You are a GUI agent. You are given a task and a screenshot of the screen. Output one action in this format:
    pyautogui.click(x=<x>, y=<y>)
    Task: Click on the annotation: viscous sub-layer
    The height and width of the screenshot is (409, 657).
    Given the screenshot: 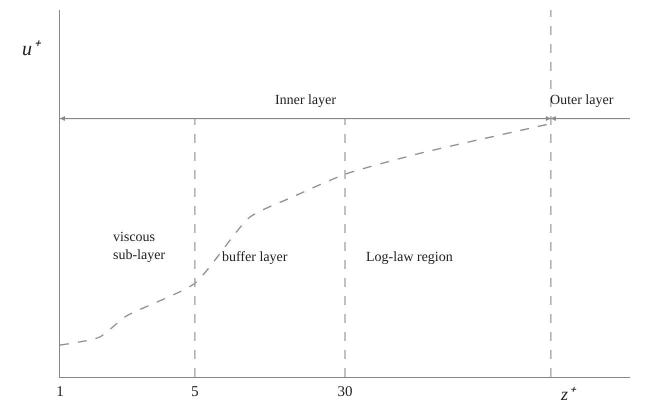 What is the action you would take?
    pyautogui.click(x=139, y=247)
    